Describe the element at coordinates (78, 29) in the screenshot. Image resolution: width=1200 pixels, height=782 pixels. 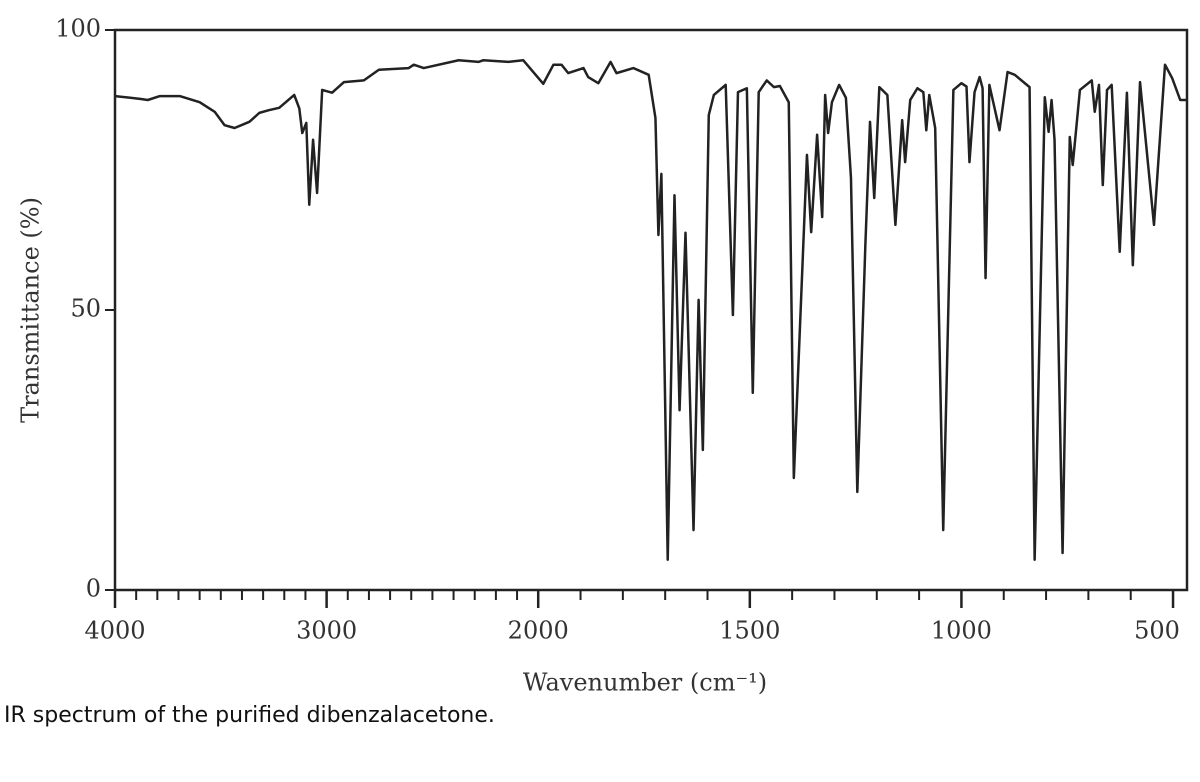
I see `y-tick-label: 100` at that location.